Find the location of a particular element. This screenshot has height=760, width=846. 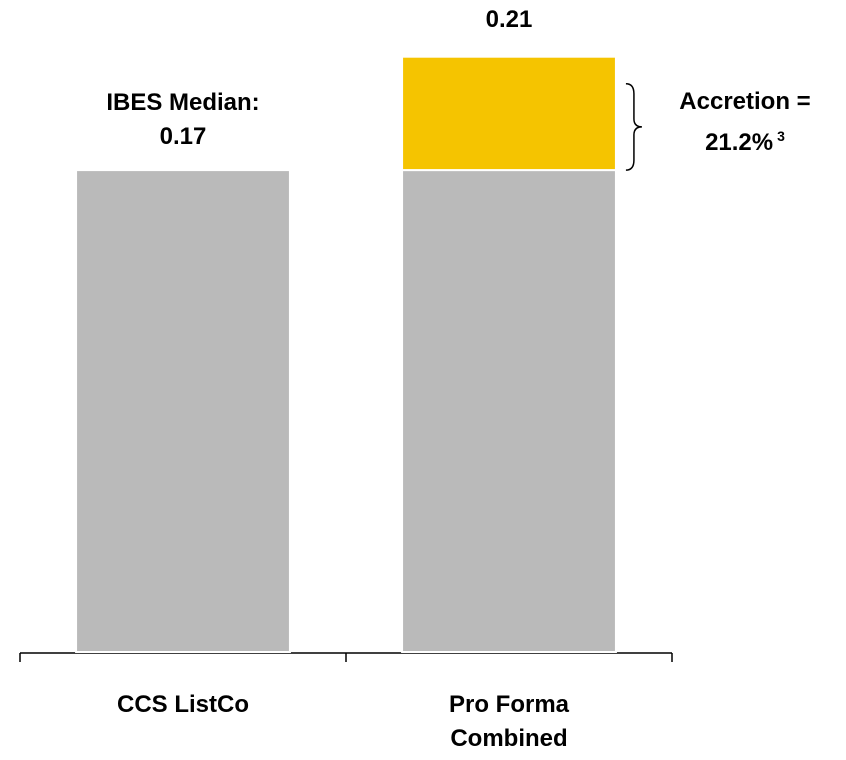

footnote: 3 is located at coordinates (781, 135).